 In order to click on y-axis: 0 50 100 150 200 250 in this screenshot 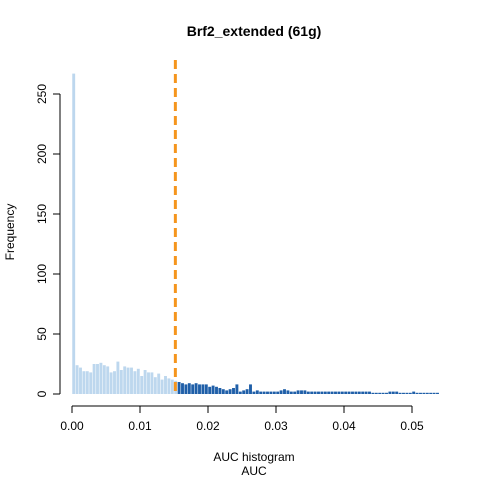, I will do `click(48, 240)`.